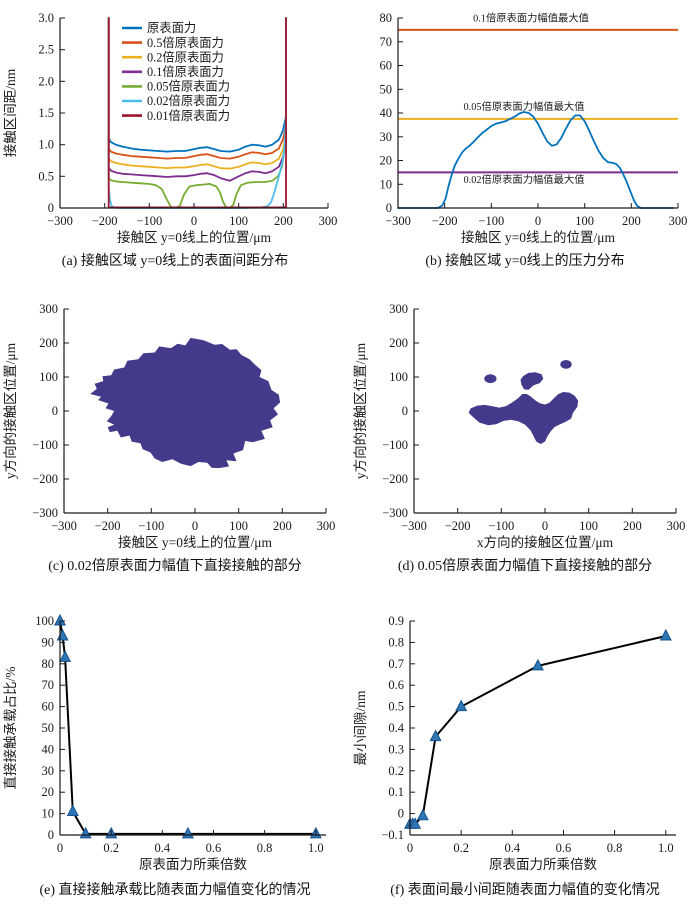 The height and width of the screenshot is (920, 700). What do you see at coordinates (185, 56) in the screenshot?
I see `legend-label: 0.2倍原表面力` at bounding box center [185, 56].